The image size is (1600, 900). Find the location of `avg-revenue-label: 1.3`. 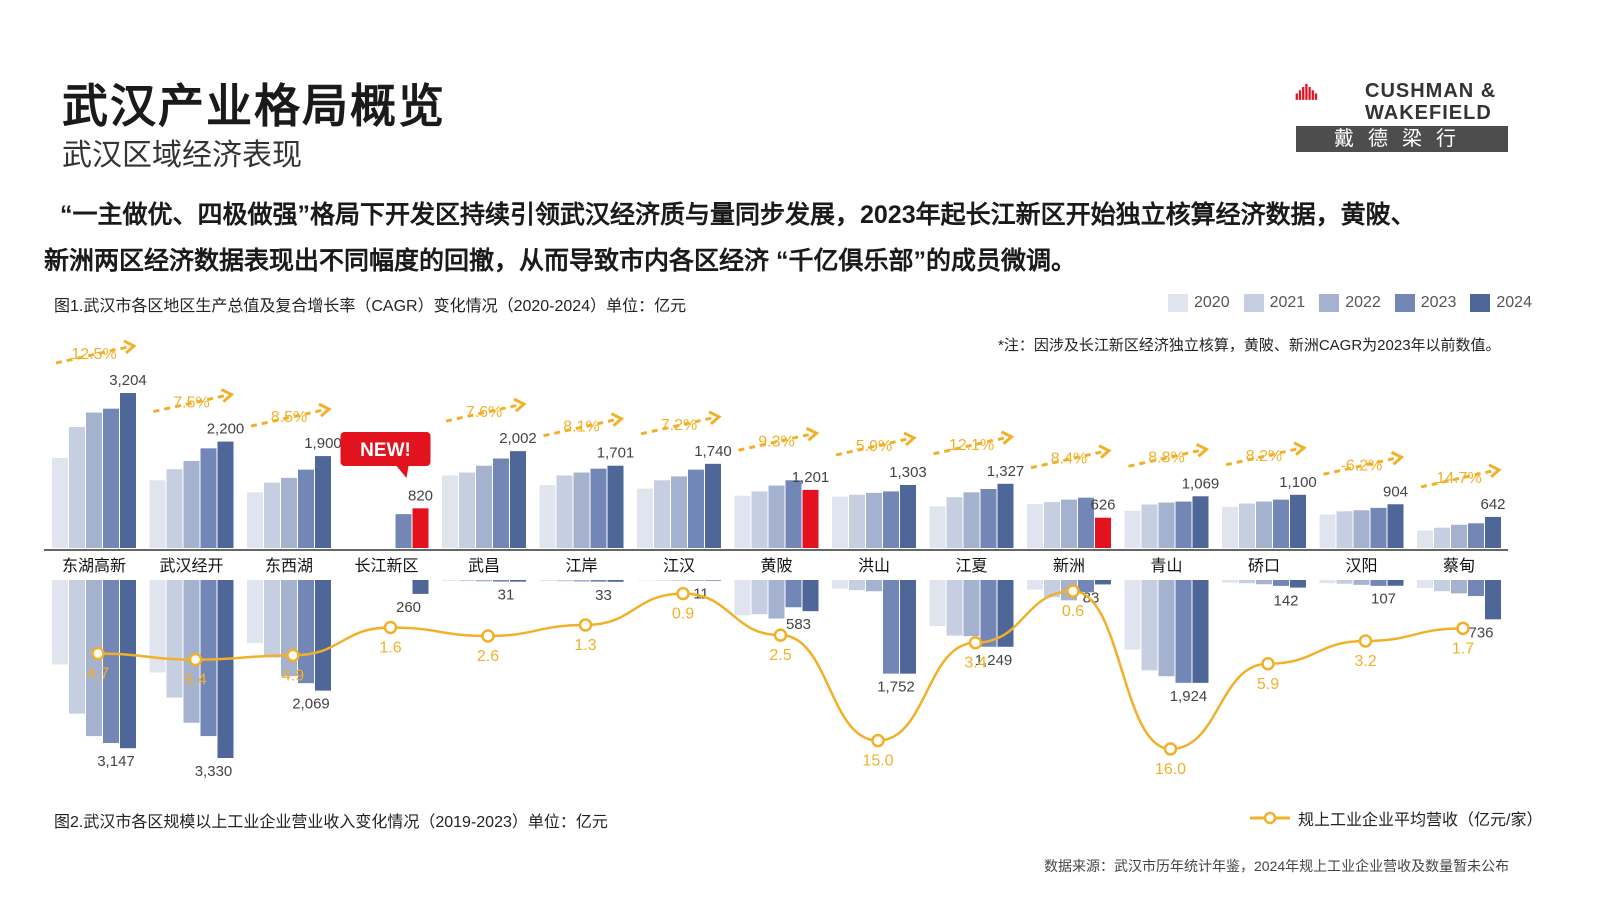

avg-revenue-label: 1.3 is located at coordinates (585, 645).